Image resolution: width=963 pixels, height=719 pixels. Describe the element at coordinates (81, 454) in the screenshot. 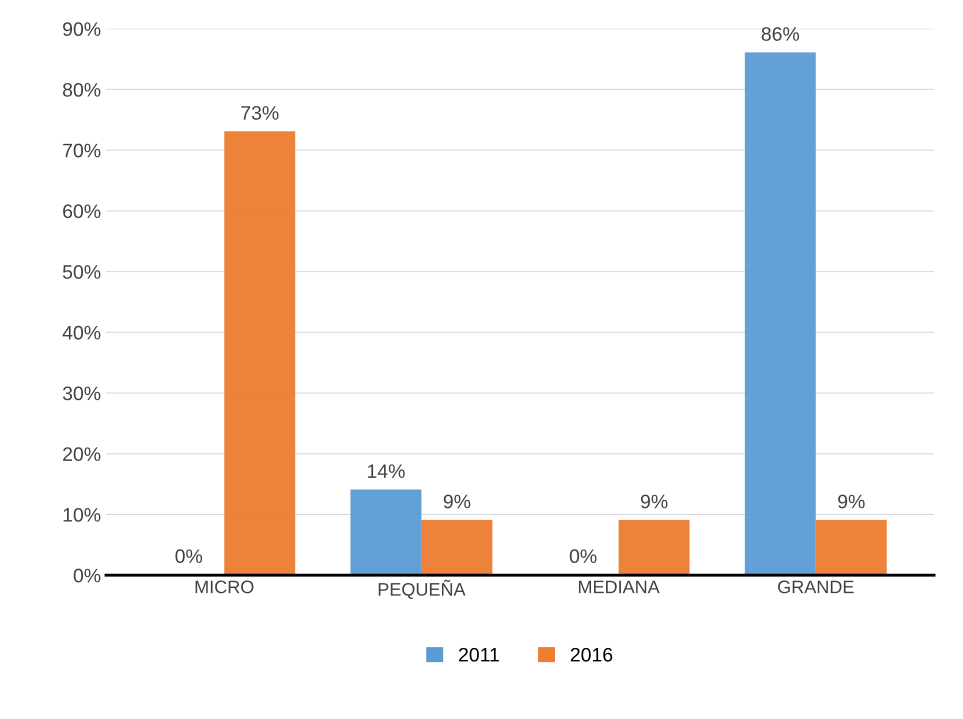

I see `y-tick-label: 20%` at that location.